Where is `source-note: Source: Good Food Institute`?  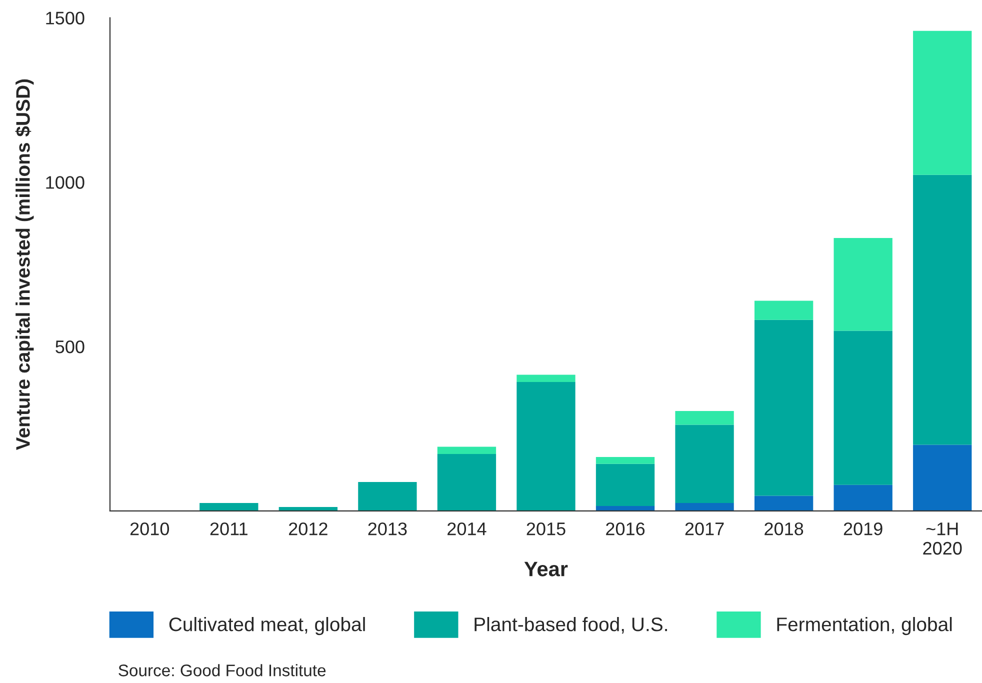 source-note: Source: Good Food Institute is located at coordinates (222, 670).